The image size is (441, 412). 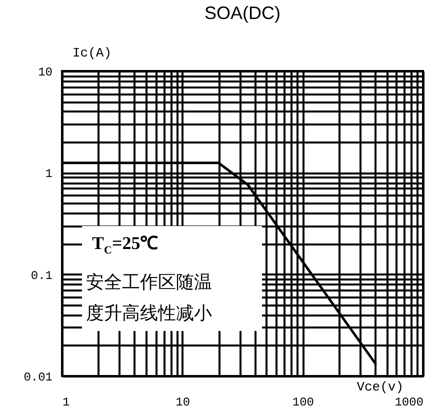 I want to click on x-tick-label: 1000, so click(x=409, y=403).